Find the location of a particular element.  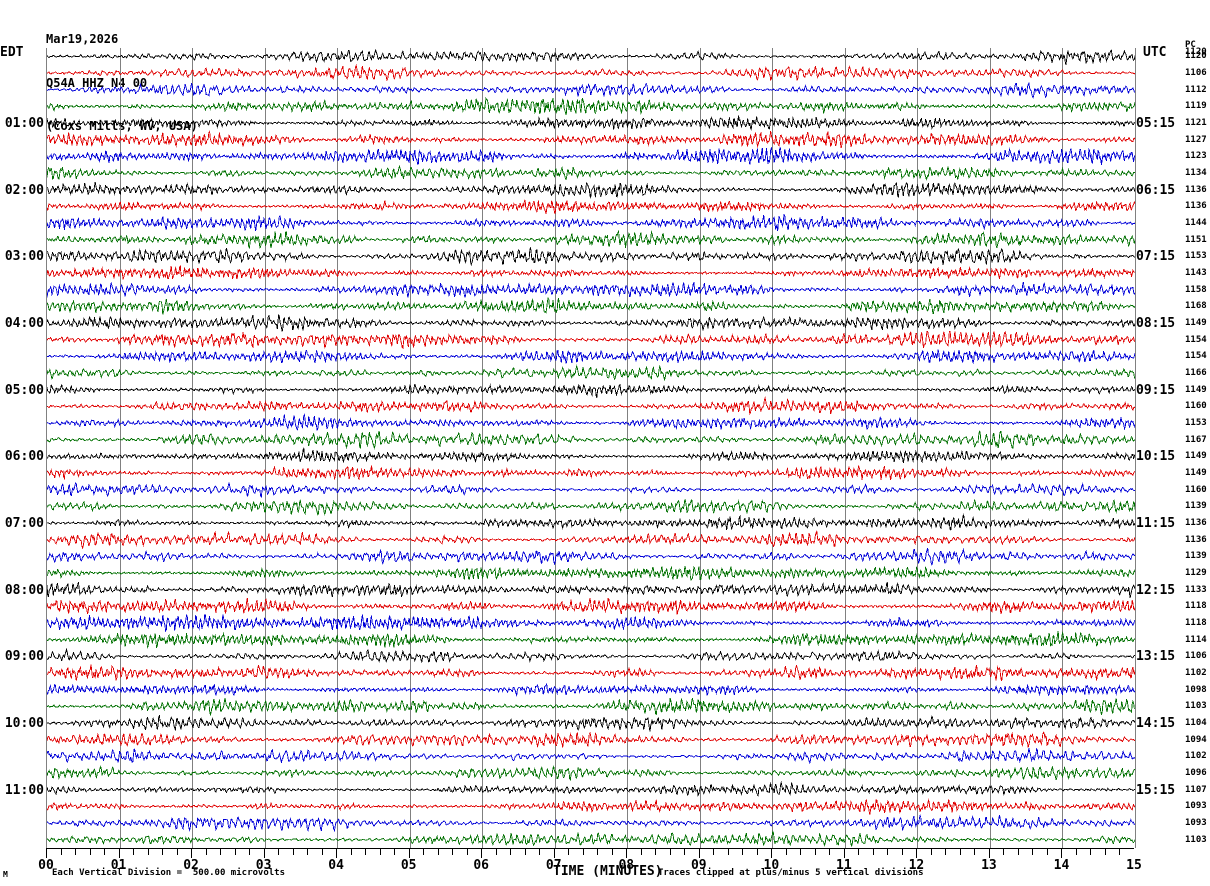

peak-count-value: 1151 is located at coordinates (1196, 239).